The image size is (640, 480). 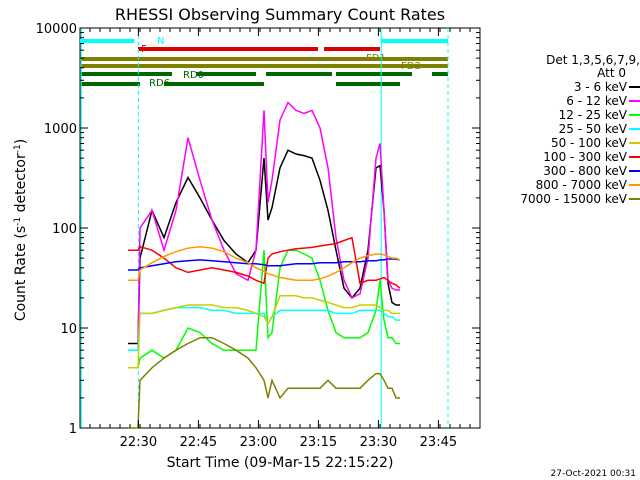 What do you see at coordinates (73, 429) in the screenshot?
I see `y-tick-label: 1` at bounding box center [73, 429].